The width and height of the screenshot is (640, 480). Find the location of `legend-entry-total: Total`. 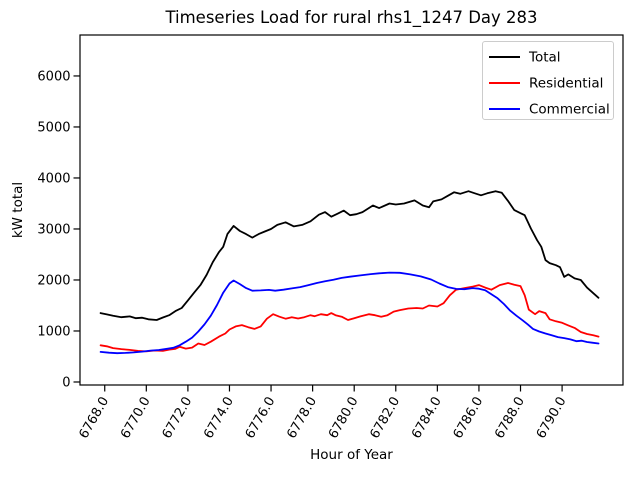

legend-entry-total: Total is located at coordinates (525, 58).